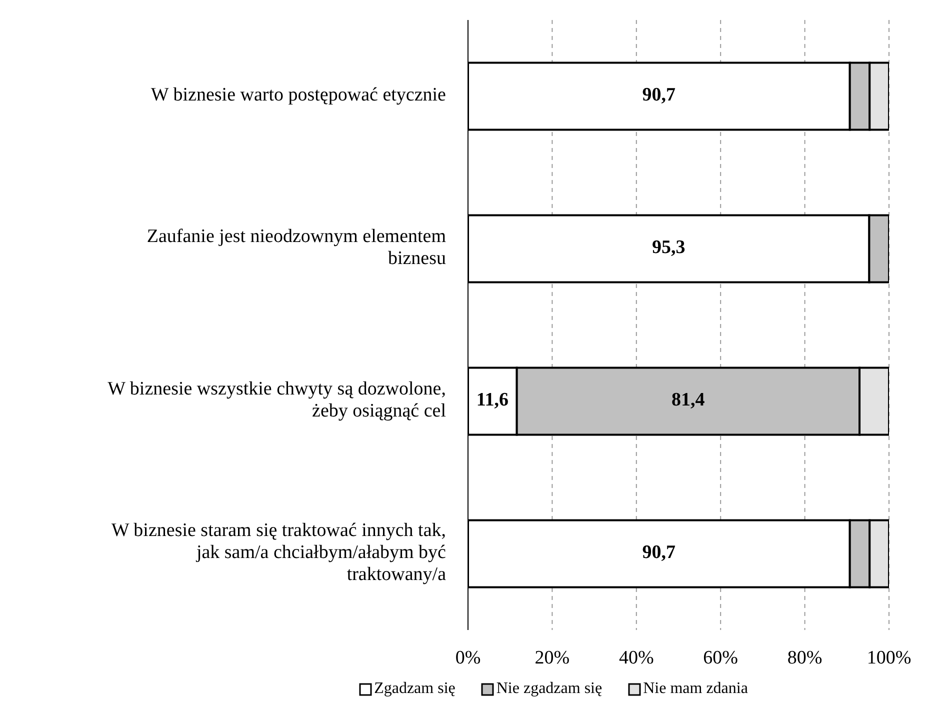 Image resolution: width=927 pixels, height=713 pixels. What do you see at coordinates (298, 95) in the screenshot?
I see `y-tick-label: W biznesie warto postępować etycznie` at bounding box center [298, 95].